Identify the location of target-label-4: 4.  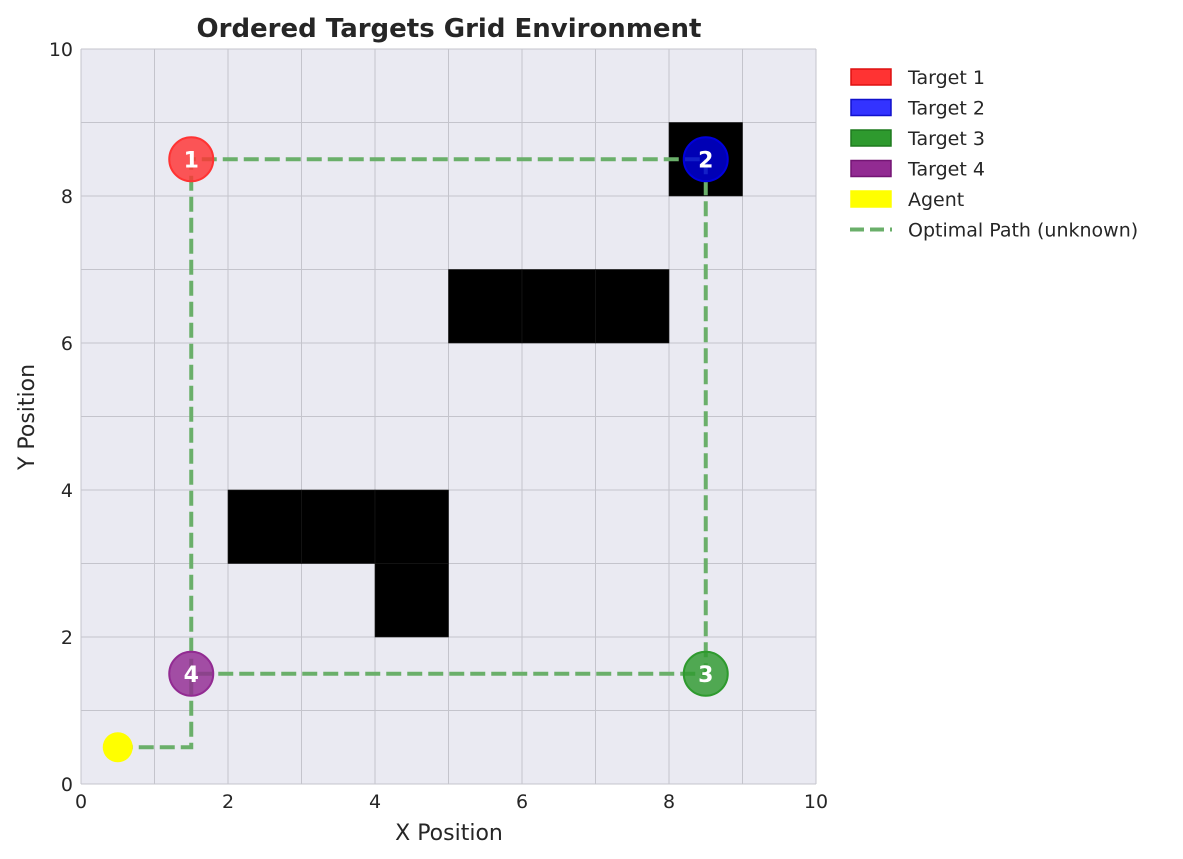
(191, 675).